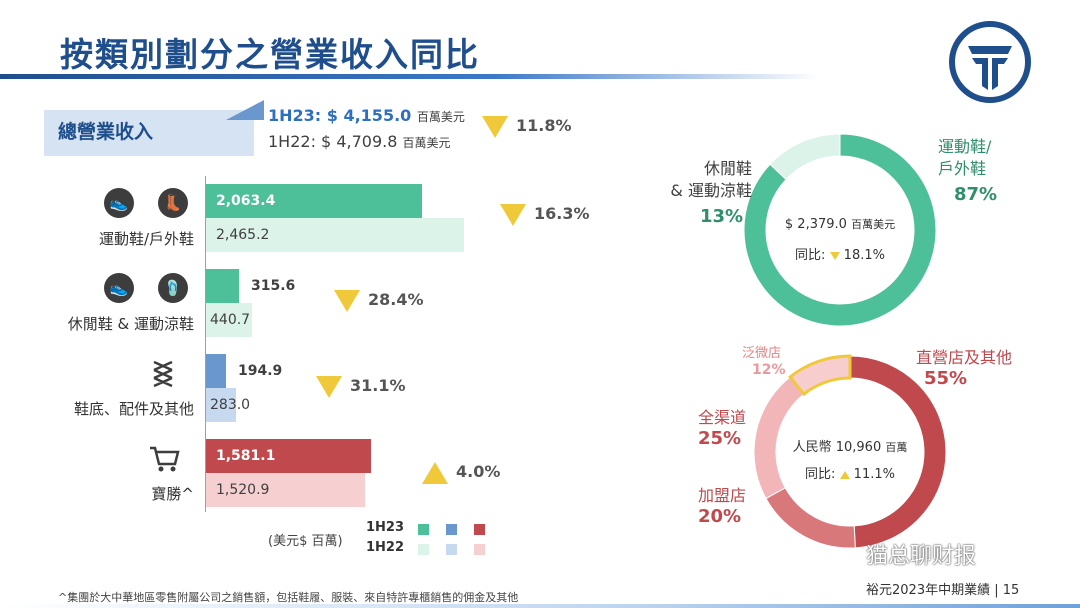 The image size is (1080, 608). I want to click on donut1-center-change: 同比: 18.1%, so click(840, 253).